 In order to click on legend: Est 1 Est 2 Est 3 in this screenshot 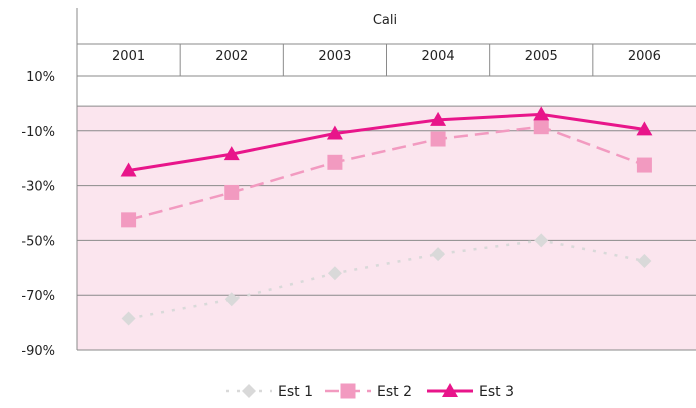, I will do `click(370, 391)`.